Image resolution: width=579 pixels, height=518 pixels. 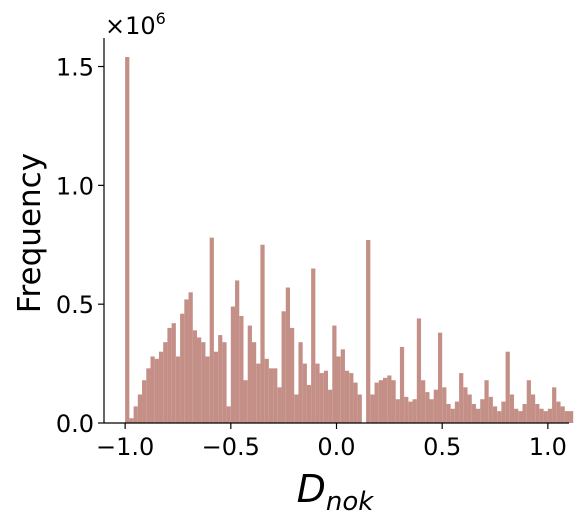 What do you see at coordinates (336, 447) in the screenshot?
I see `x-tick-label: 0.0` at bounding box center [336, 447].